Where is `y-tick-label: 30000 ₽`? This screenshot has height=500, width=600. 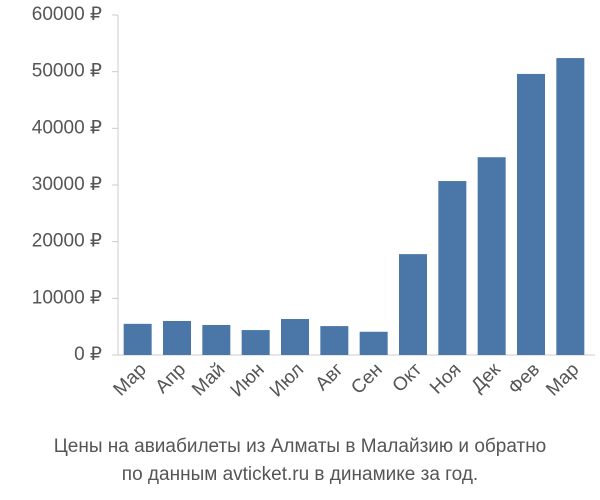
y-tick-label: 30000 ₽ is located at coordinates (67, 184).